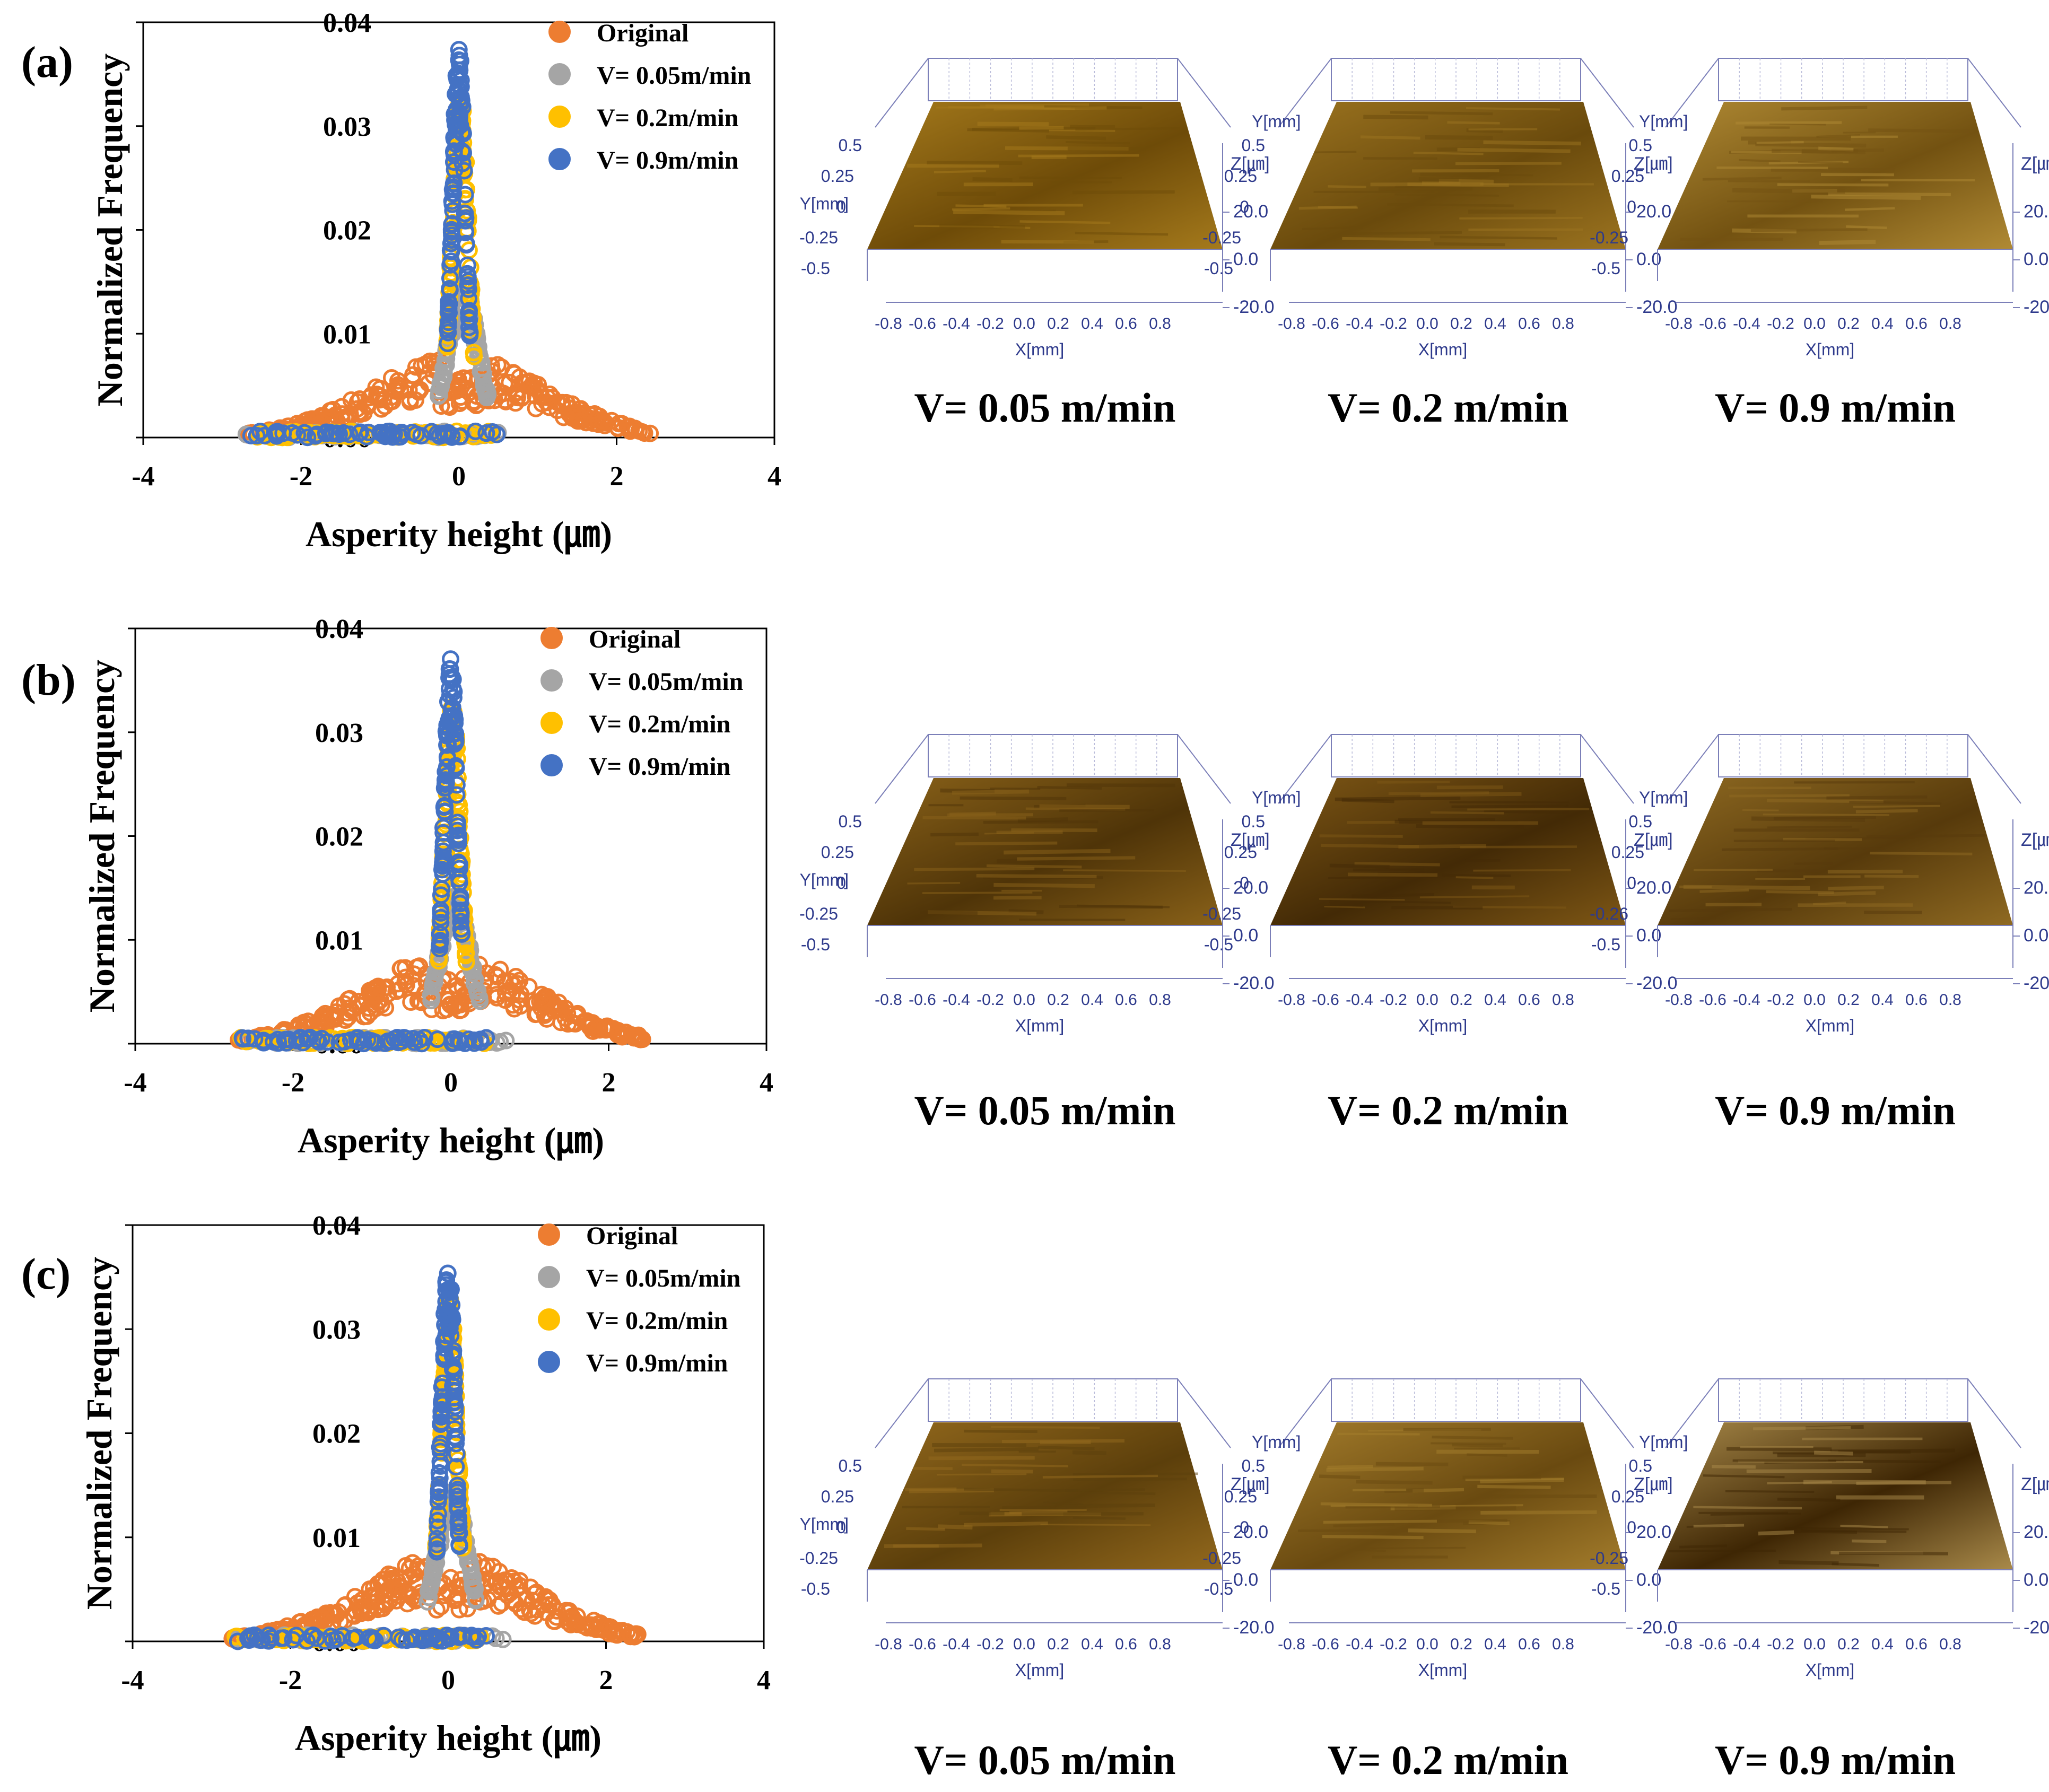  I want to click on y-tick-label: 0.02, so click(347, 231).